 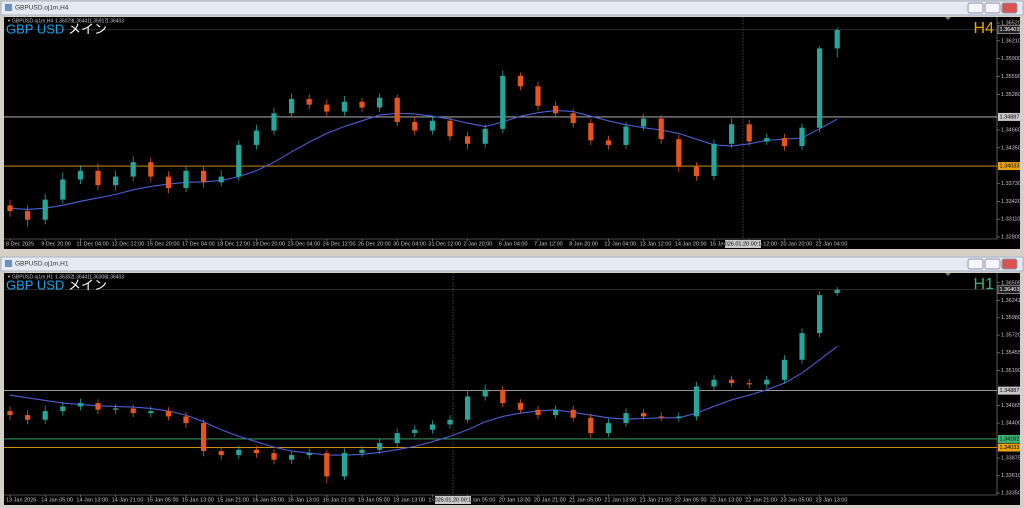 What do you see at coordinates (268, 244) in the screenshot?
I see `x-tick-label: 19 Dec 20:00` at bounding box center [268, 244].